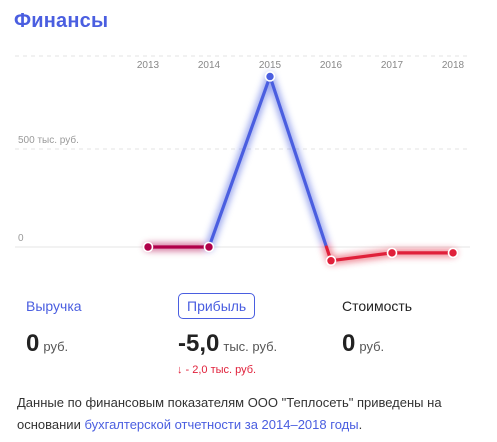  What do you see at coordinates (250, 346) in the screenshot?
I see `profit-unit: тыс. руб.` at bounding box center [250, 346].